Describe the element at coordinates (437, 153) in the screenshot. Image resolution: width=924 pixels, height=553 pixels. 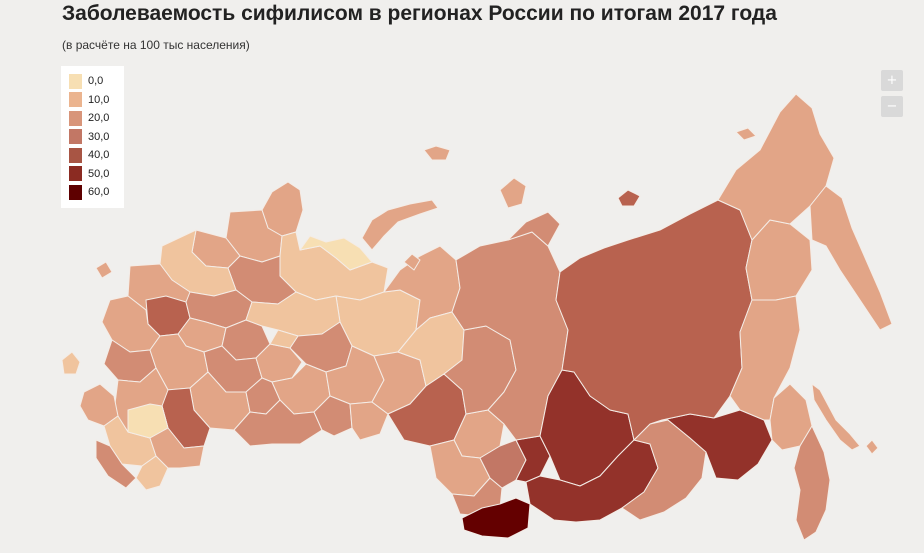
I see `region-franz-josef` at that location.